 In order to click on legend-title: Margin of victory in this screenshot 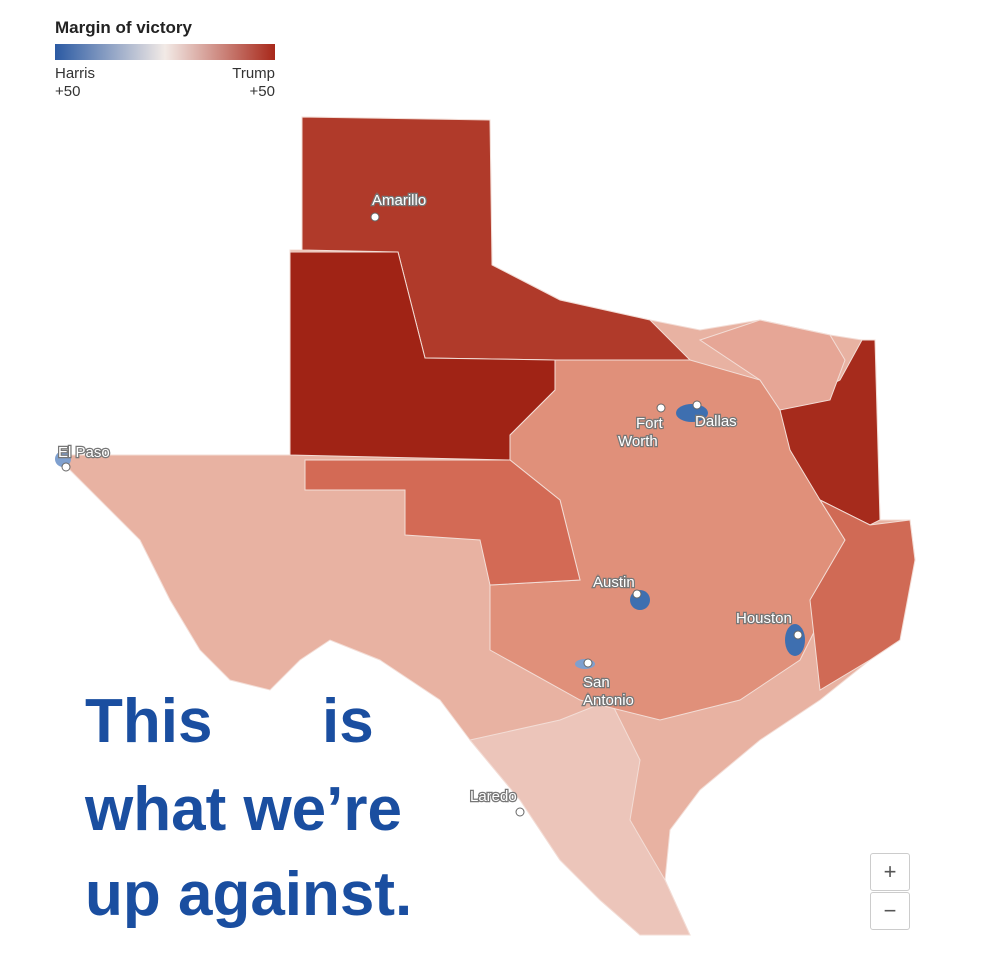, I will do `click(124, 27)`.